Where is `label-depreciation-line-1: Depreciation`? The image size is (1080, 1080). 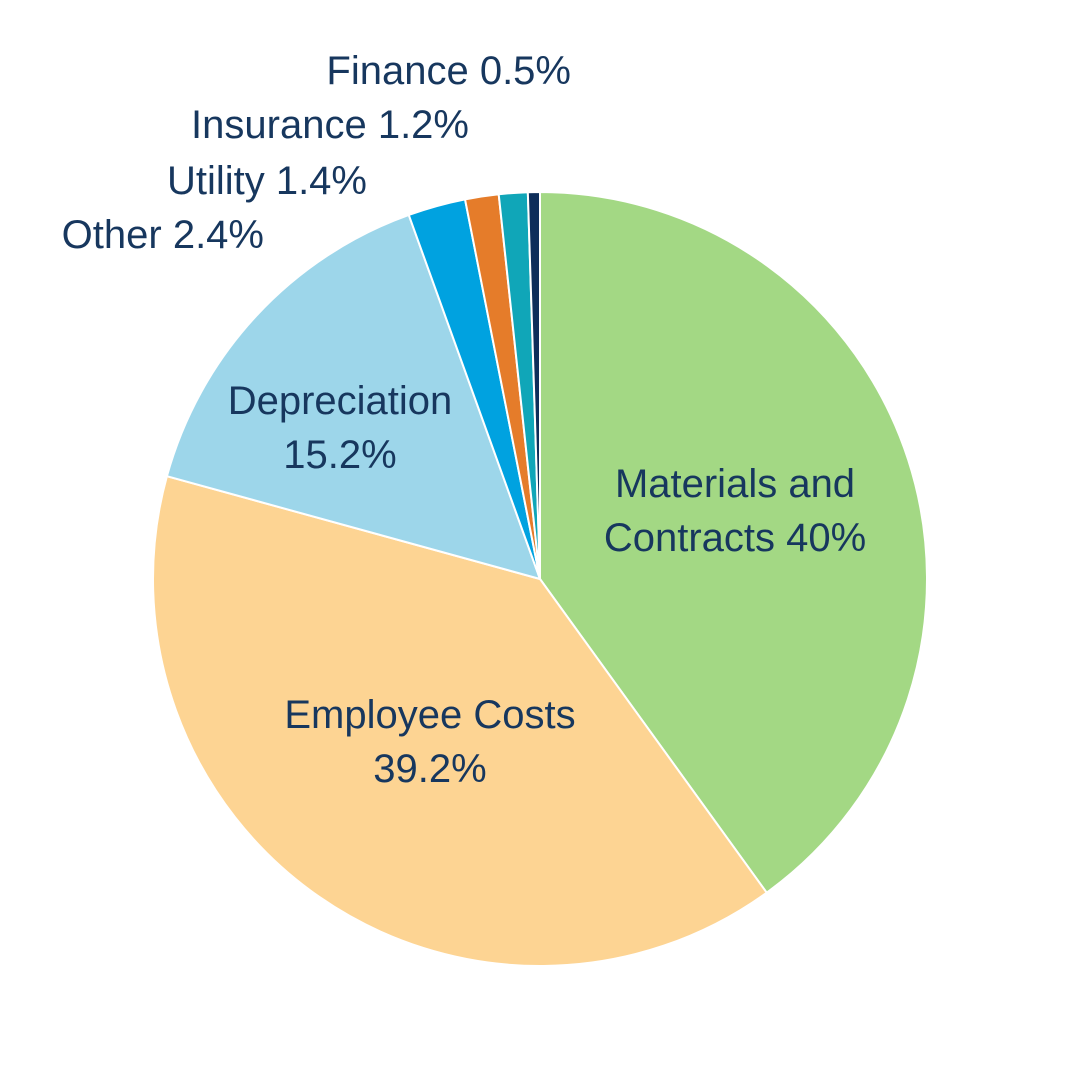
label-depreciation-line-1: Depreciation is located at coordinates (340, 401).